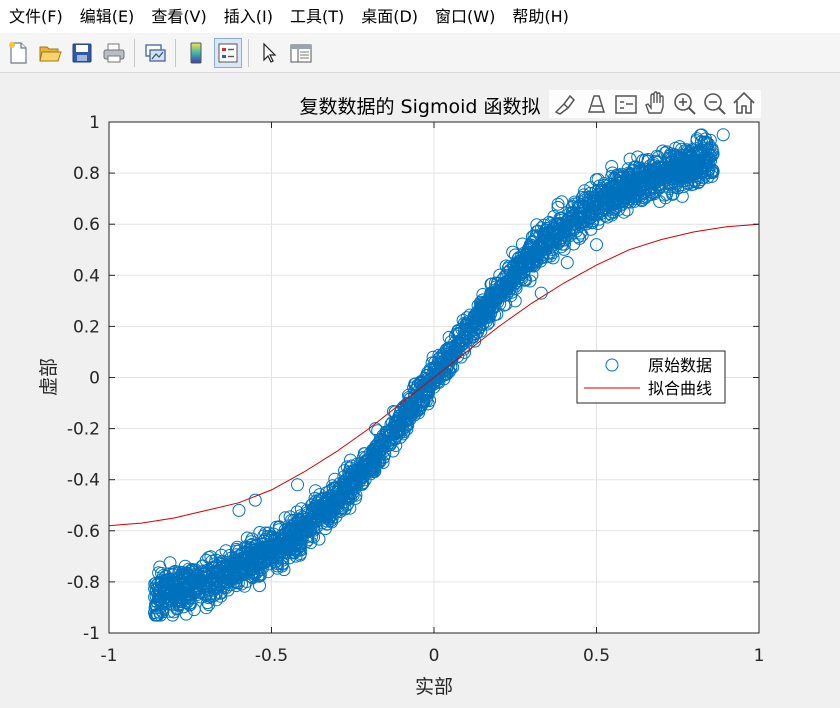 This screenshot has width=840, height=708. I want to click on data-tip-button, so click(596, 104).